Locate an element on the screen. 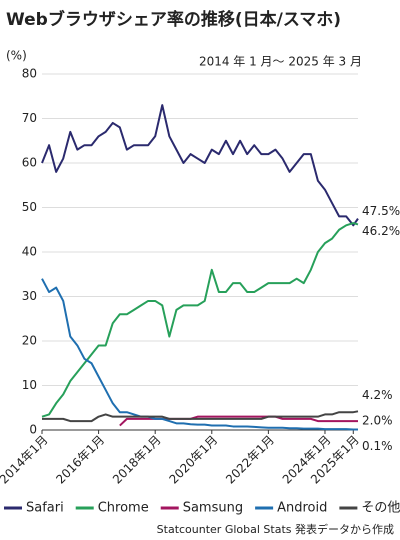 This screenshot has height=540, width=400. value-label: 4.2% is located at coordinates (377, 395).